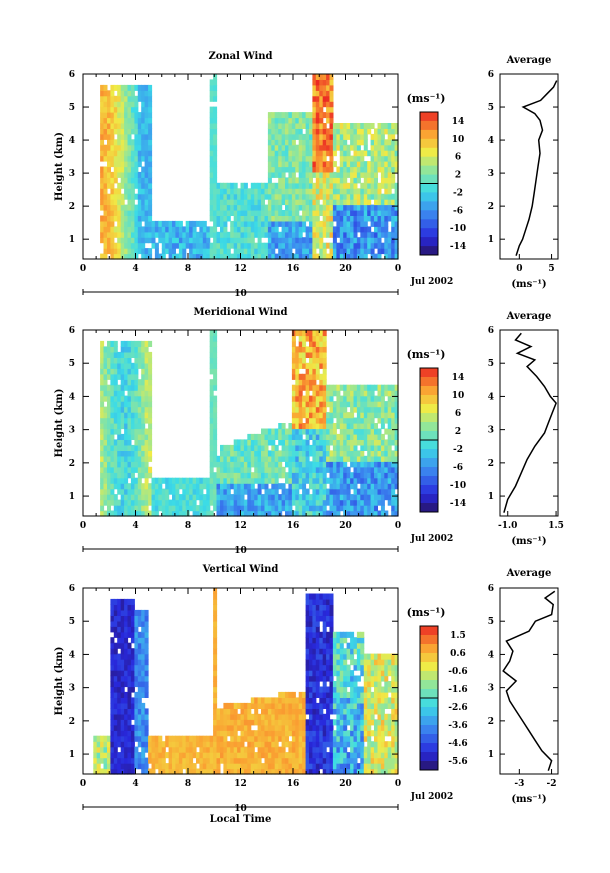  What do you see at coordinates (240, 312) in the screenshot?
I see `panel-title: Meridional Wind` at bounding box center [240, 312].